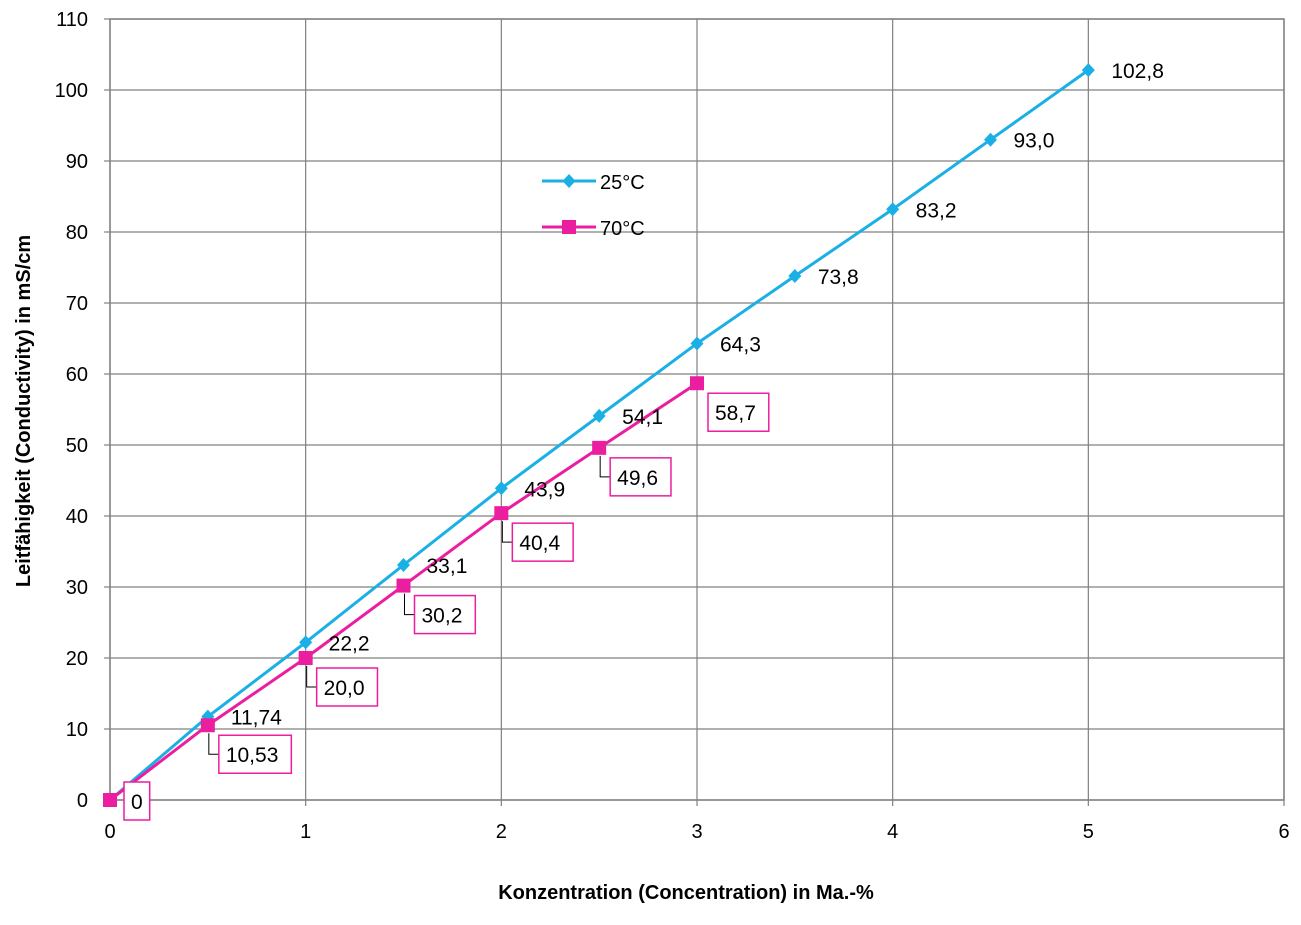  What do you see at coordinates (24, 411) in the screenshot?
I see `y-axis-title: Leitfähigkeit (Conductivity) in mS/cm` at bounding box center [24, 411].